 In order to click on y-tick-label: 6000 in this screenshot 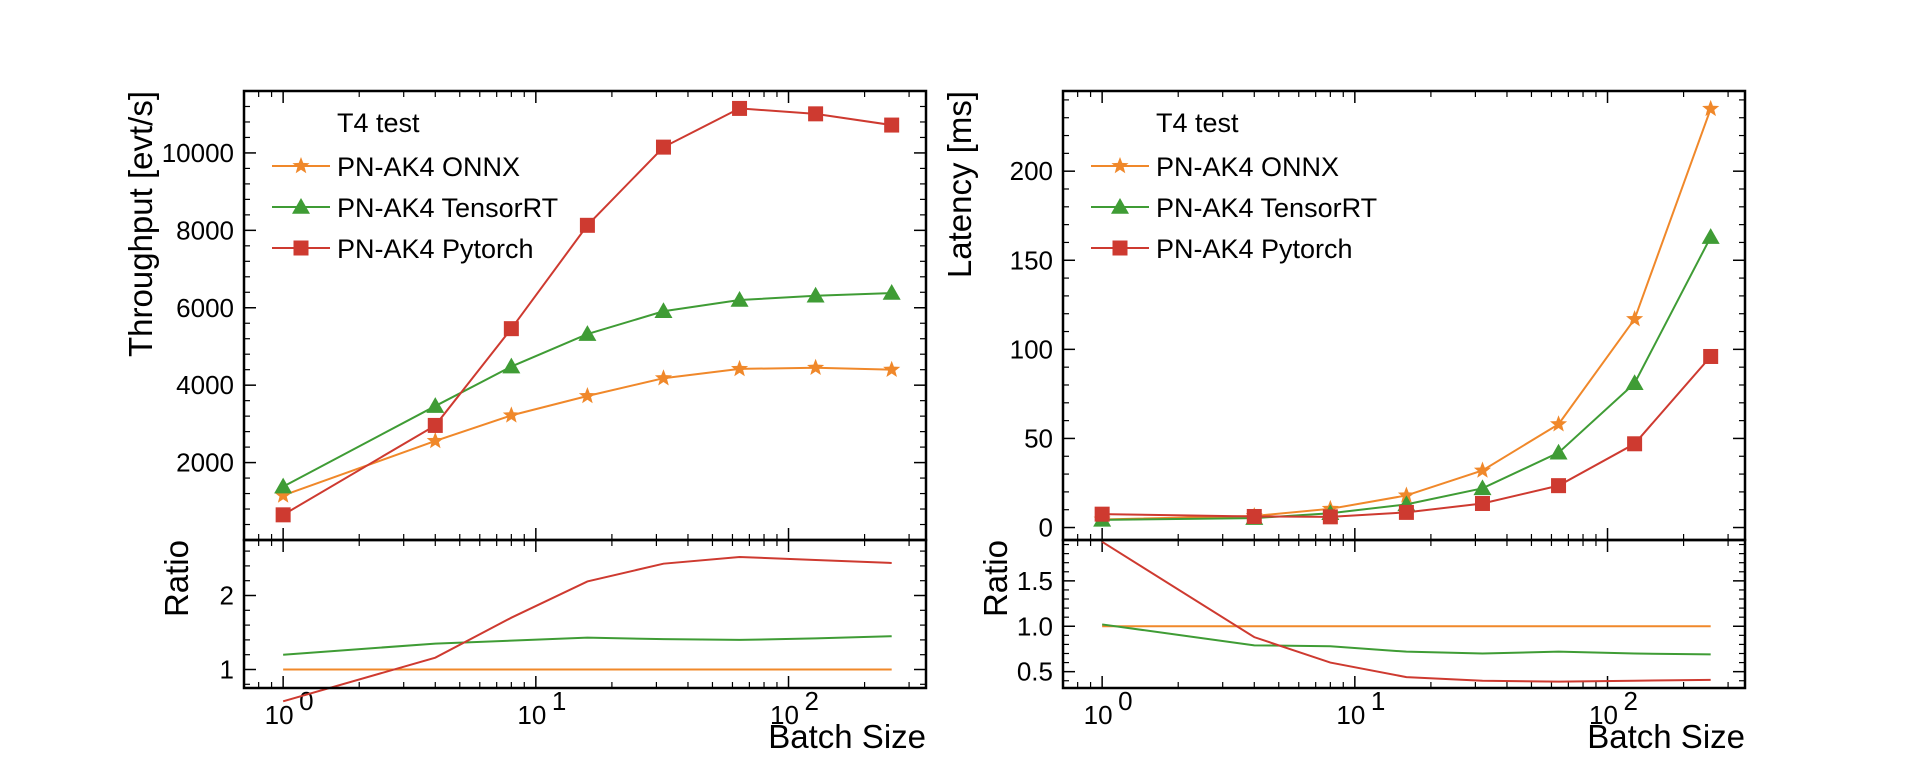, I will do `click(205, 308)`.